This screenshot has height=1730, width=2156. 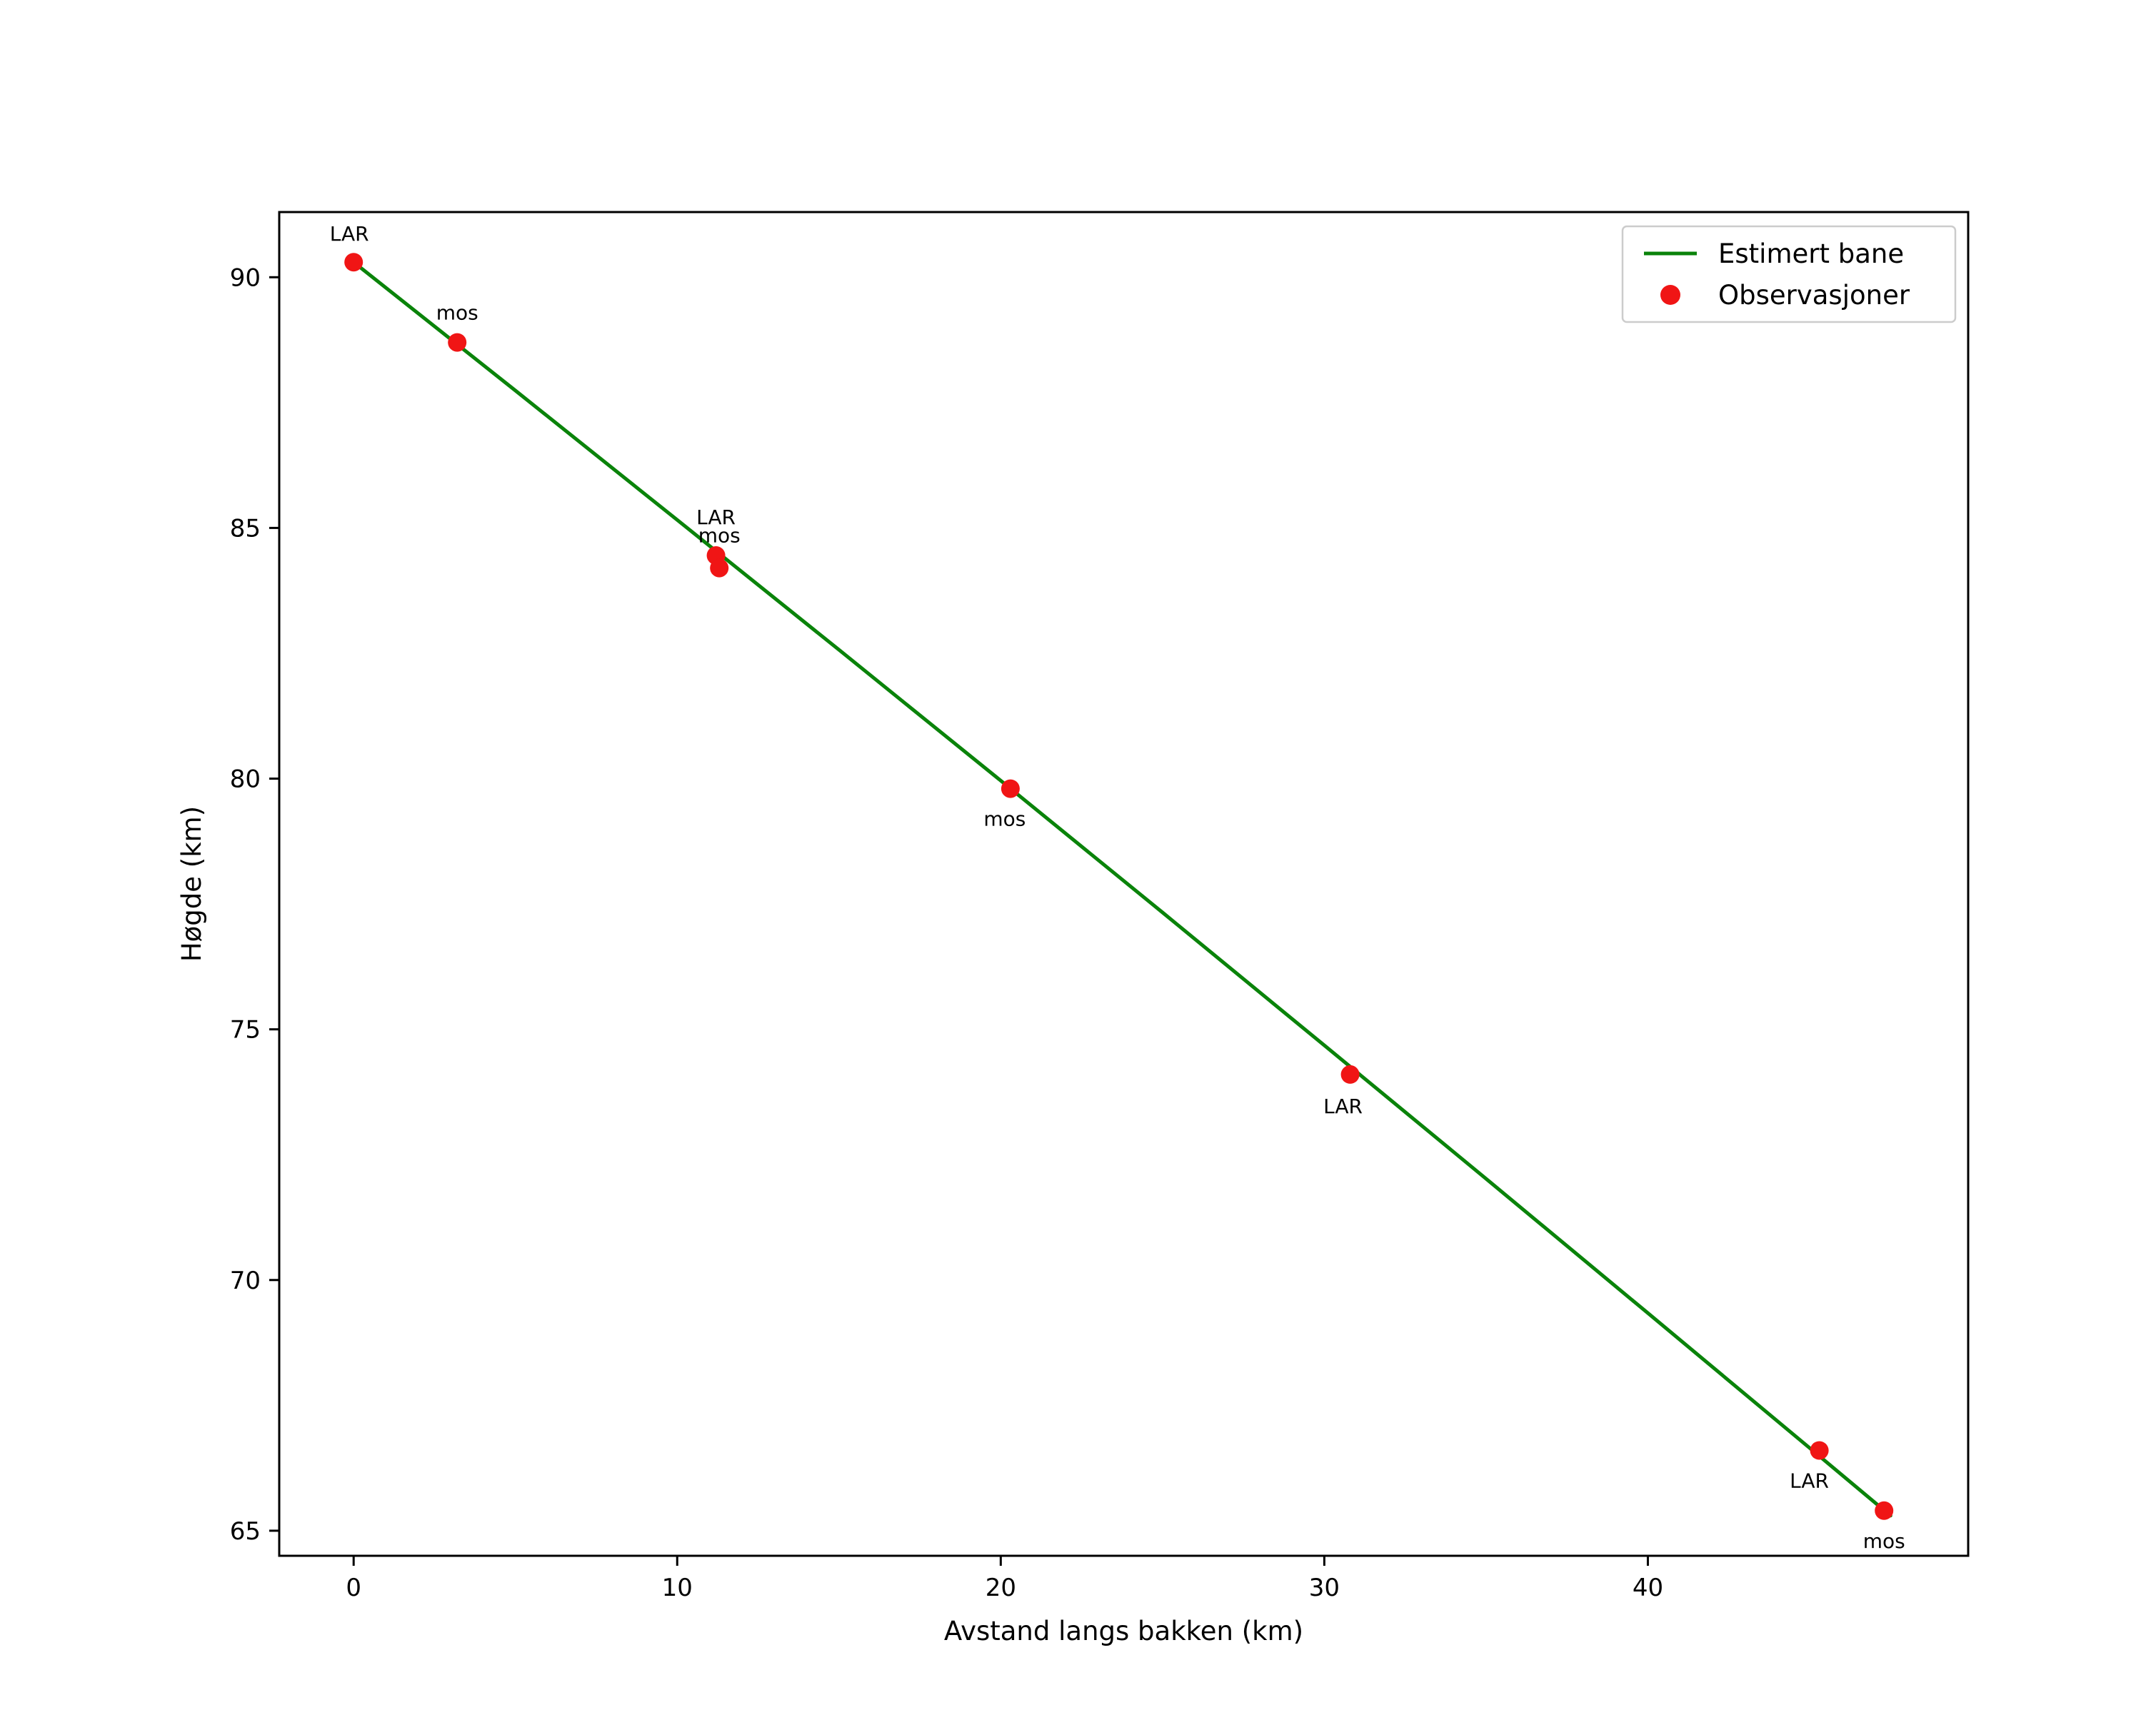 What do you see at coordinates (246, 1281) in the screenshot?
I see `y-tick-label: 70` at bounding box center [246, 1281].